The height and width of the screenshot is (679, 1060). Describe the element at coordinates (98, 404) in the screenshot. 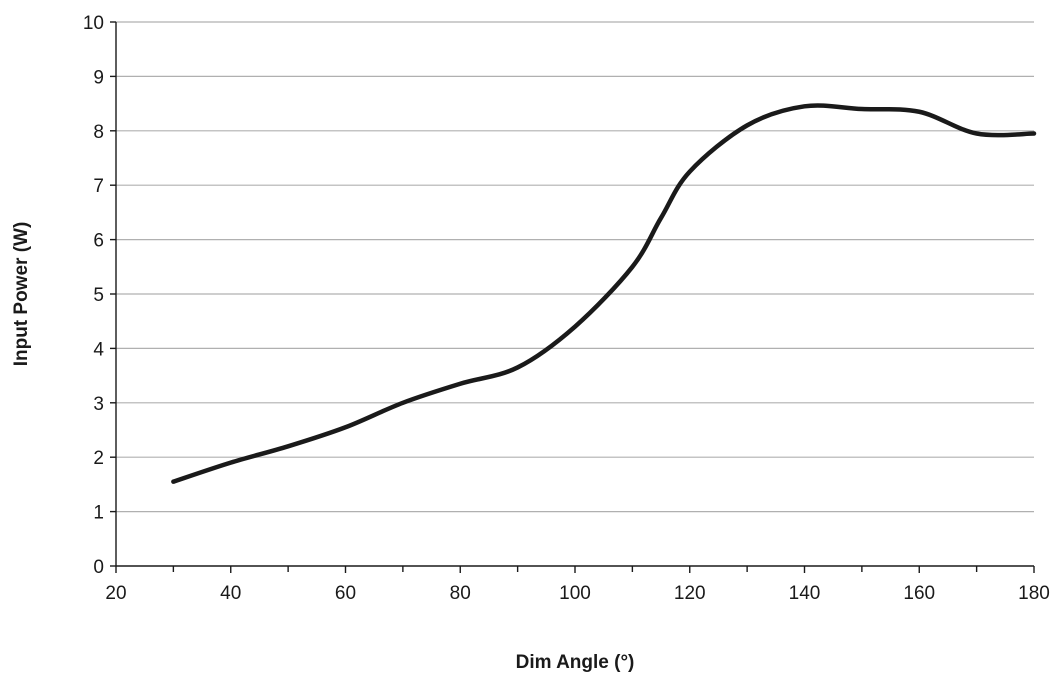

I see `y-tick-label-3: 3` at that location.